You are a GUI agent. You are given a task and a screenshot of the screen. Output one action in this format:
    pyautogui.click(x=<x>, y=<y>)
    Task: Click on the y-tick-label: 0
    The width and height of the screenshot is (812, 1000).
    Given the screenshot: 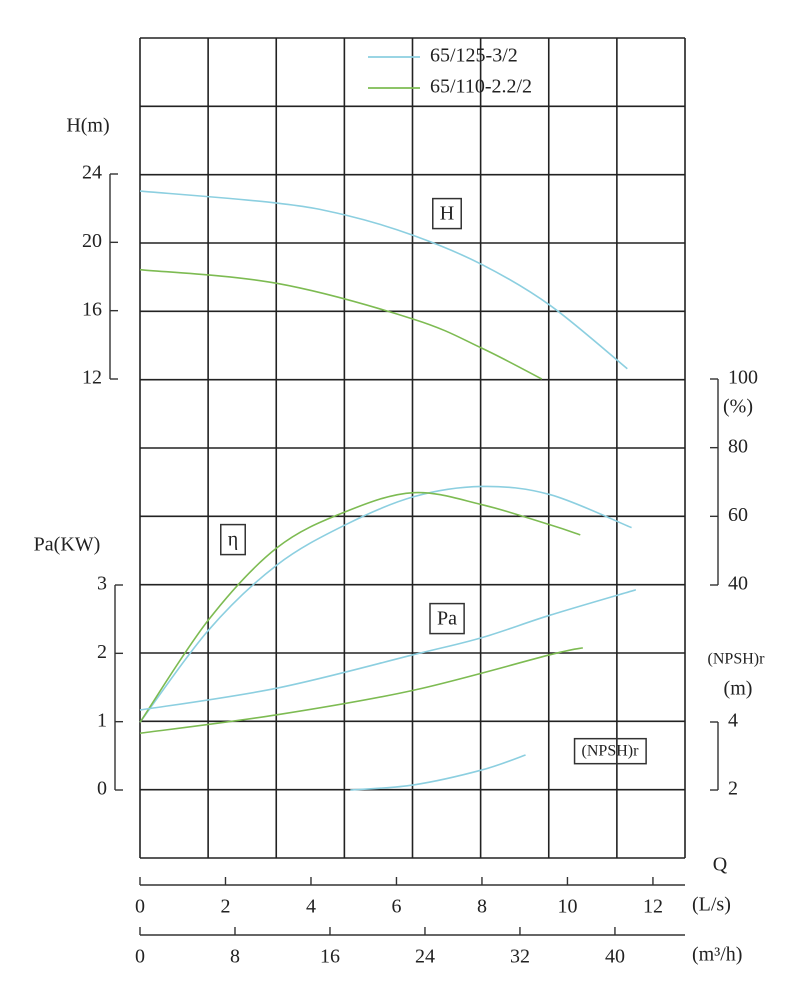 What is the action you would take?
    pyautogui.click(x=102, y=789)
    